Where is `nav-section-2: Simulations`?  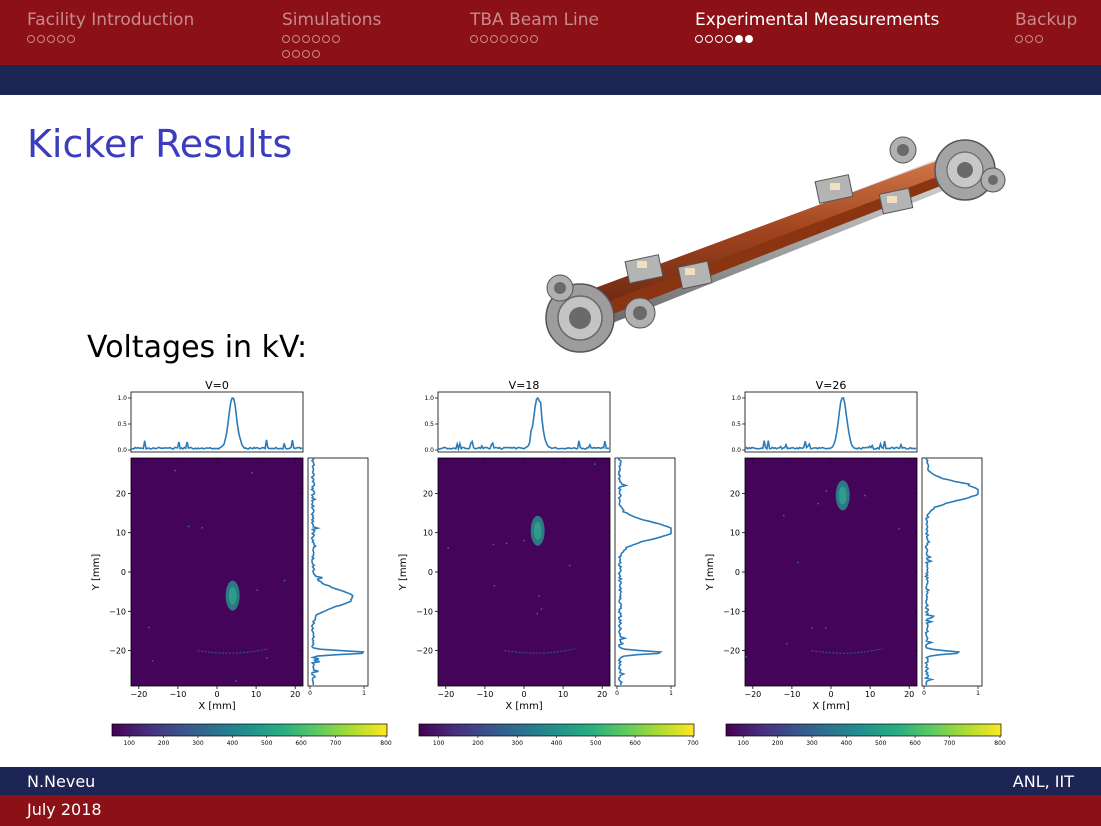
nav-section-2: Simulations is located at coordinates (331, 35).